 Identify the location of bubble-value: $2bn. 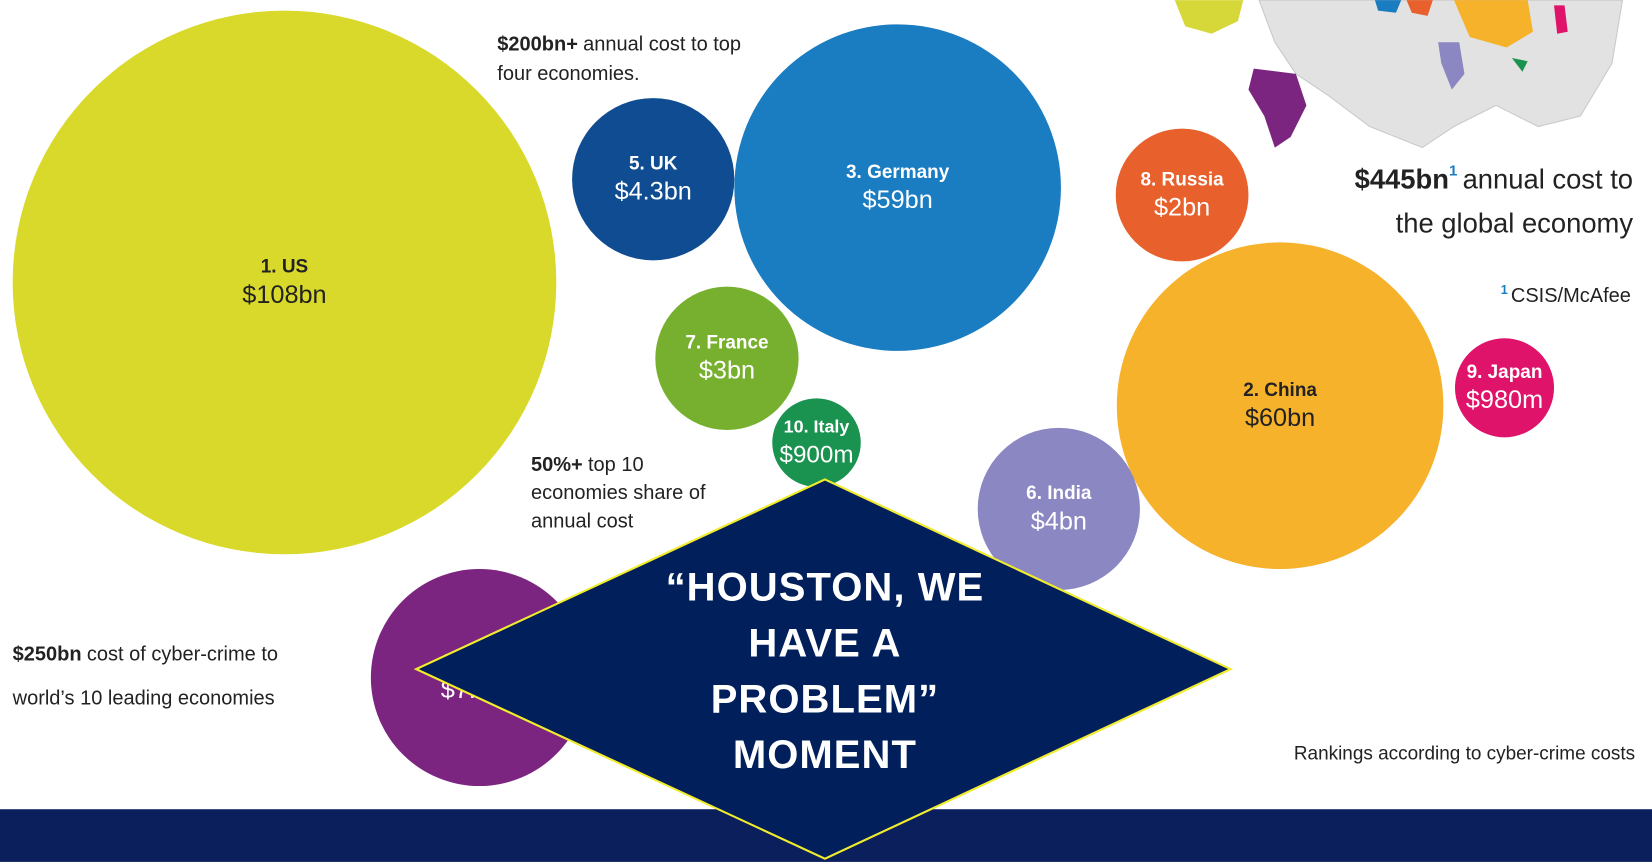
(1182, 207).